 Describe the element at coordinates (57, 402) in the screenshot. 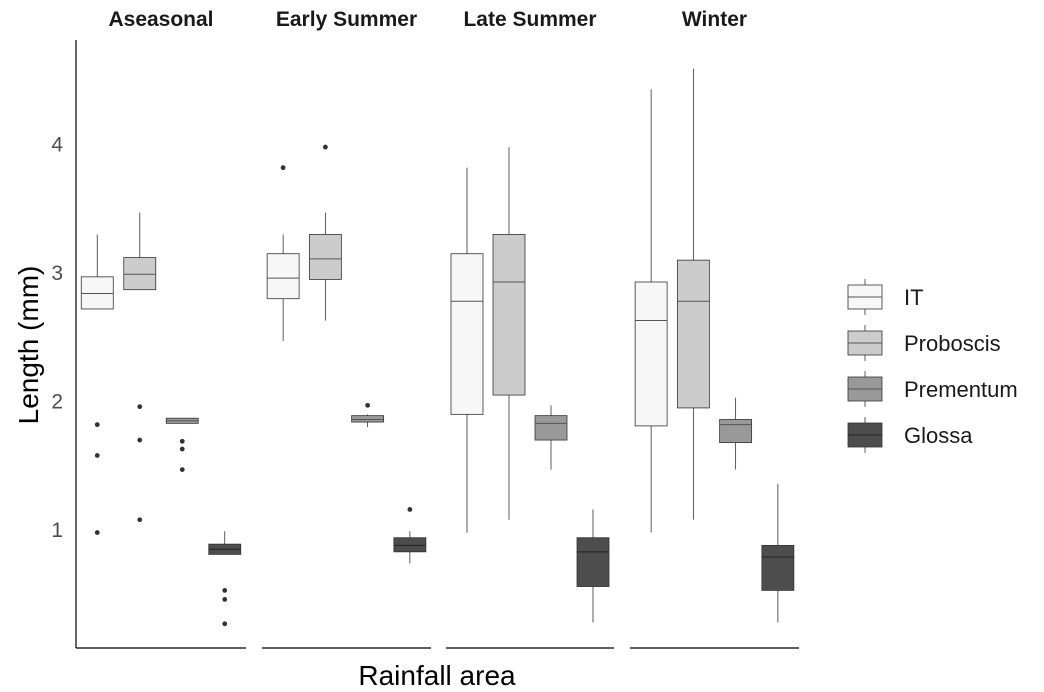

I see `y-tick-label: 2` at that location.